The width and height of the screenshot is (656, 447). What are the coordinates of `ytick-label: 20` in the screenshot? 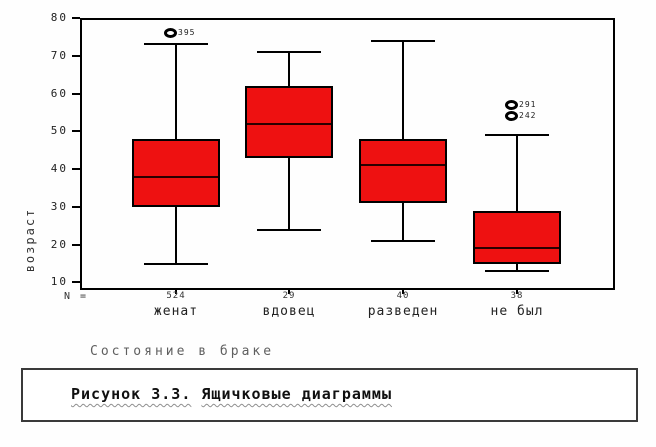 It's located at (59, 244).